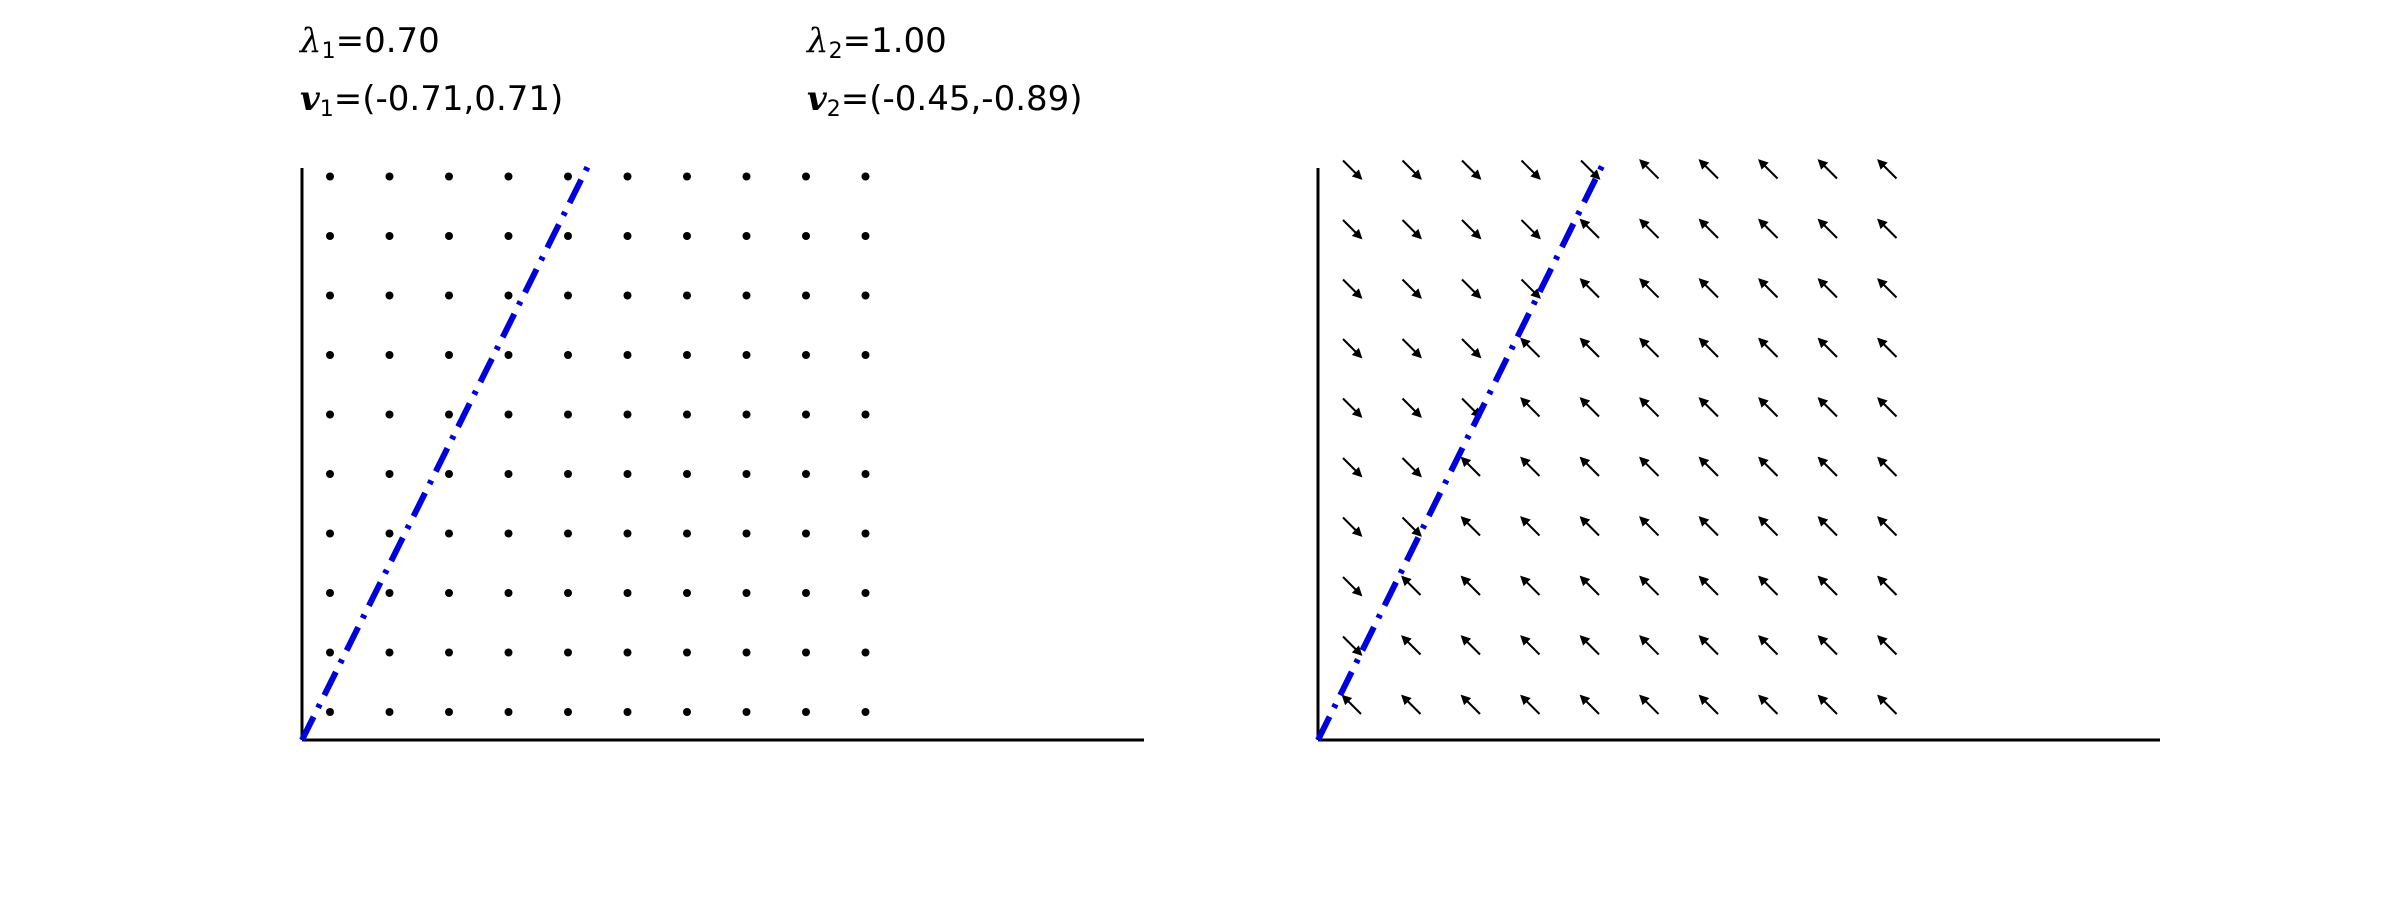  I want to click on v2-equals: =, so click(855, 99).